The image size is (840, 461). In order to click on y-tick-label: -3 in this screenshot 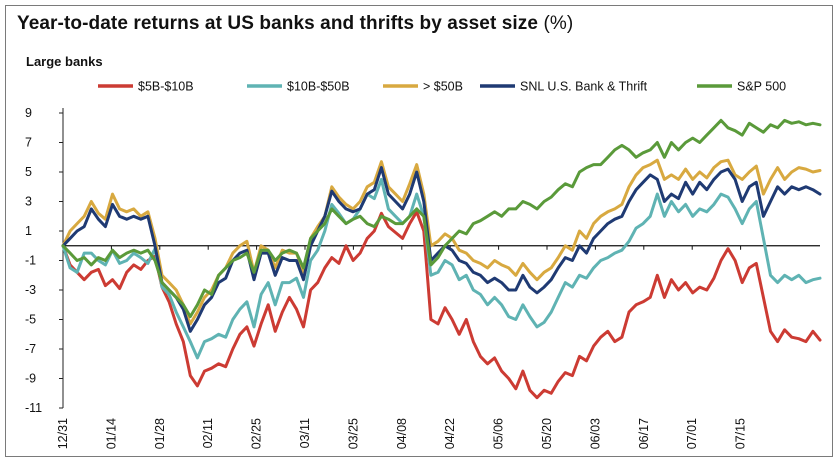, I will do `click(30, 290)`.